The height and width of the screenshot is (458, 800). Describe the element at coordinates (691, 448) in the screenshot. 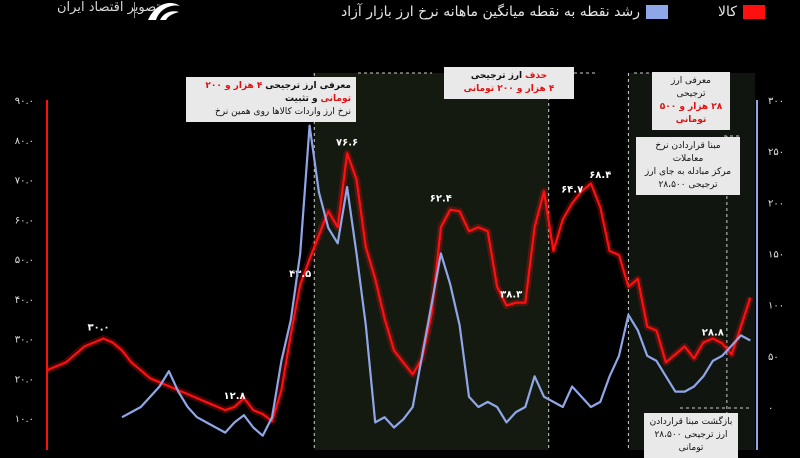

I see `annotation-line: تومانی` at that location.